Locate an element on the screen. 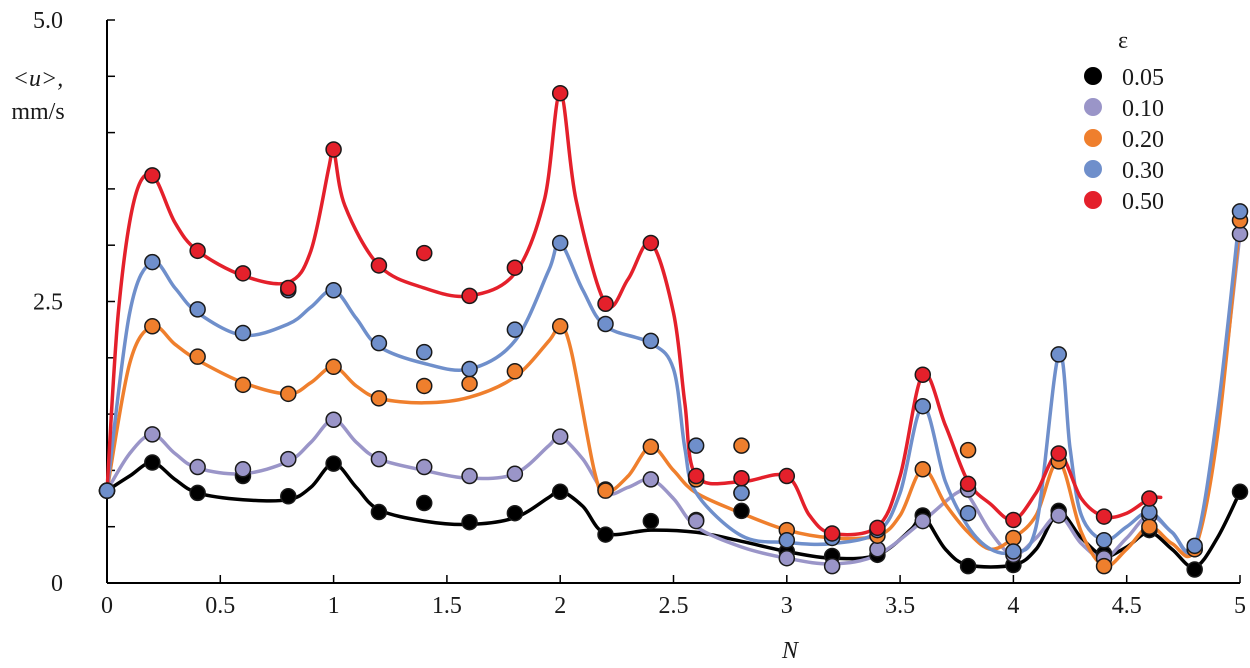 This screenshot has height=668, width=1250. legend-marker-0.10 is located at coordinates (1093, 107).